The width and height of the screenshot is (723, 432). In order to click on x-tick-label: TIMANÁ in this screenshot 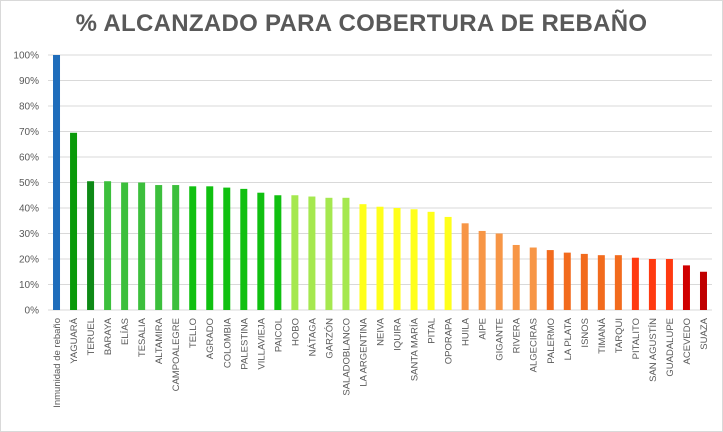, I will do `click(602, 335)`.